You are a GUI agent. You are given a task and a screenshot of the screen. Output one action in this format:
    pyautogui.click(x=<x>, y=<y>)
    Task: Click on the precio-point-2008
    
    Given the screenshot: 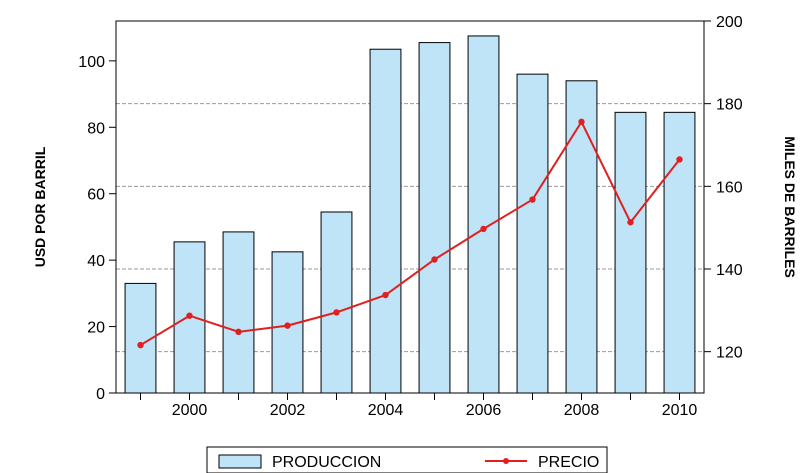 What is the action you would take?
    pyautogui.click(x=581, y=122)
    